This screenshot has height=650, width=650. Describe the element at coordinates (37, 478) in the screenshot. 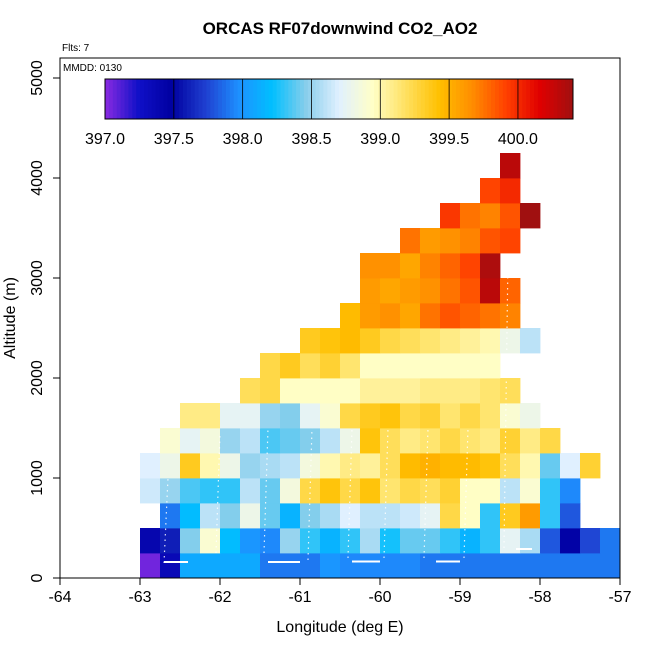

I see `y-tick-label: 1000` at that location.